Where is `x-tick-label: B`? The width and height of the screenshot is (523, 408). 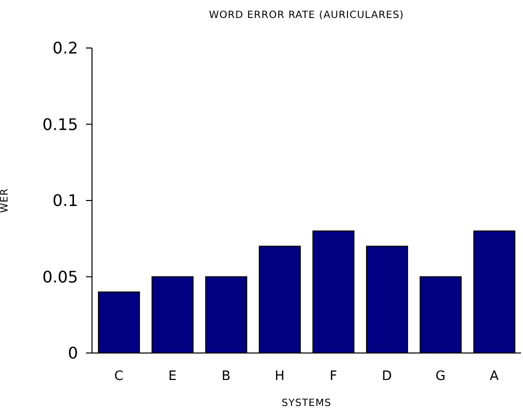 x-tick-label: B is located at coordinates (226, 376).